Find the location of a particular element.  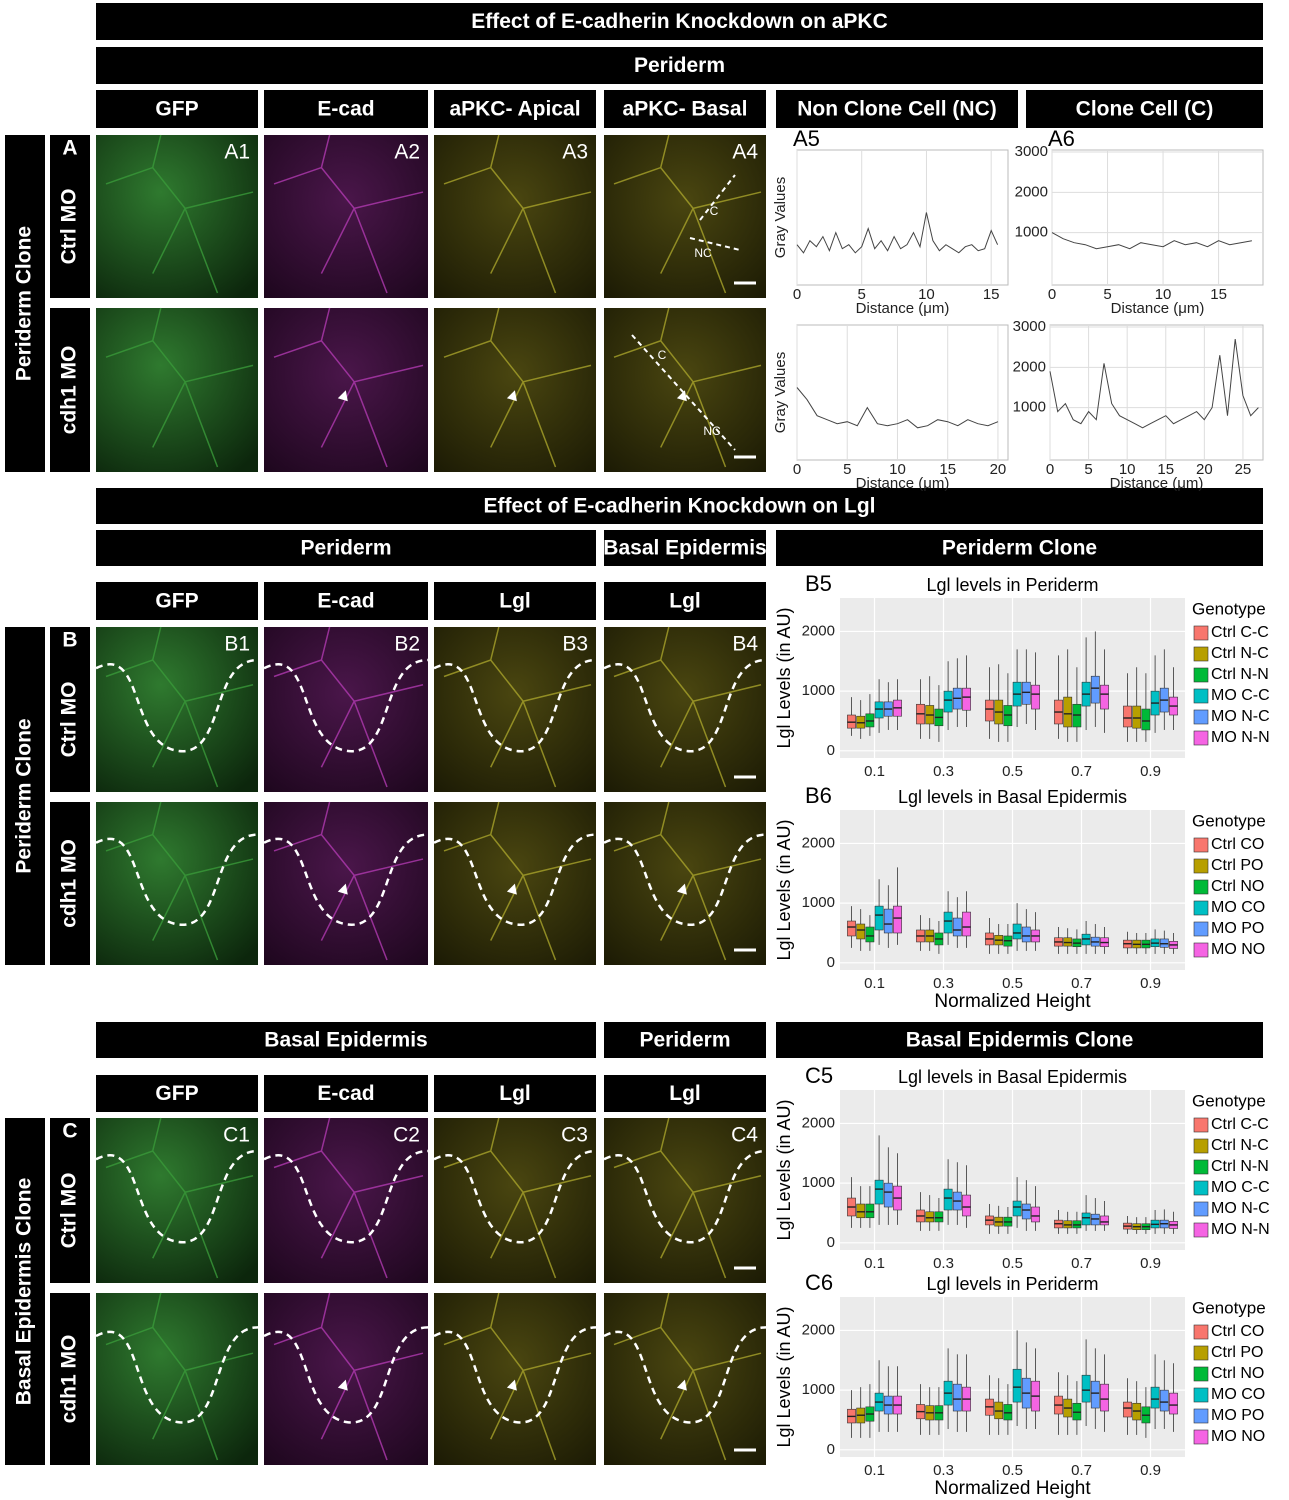

side-text: Periderm Clone is located at coordinates (24, 303).